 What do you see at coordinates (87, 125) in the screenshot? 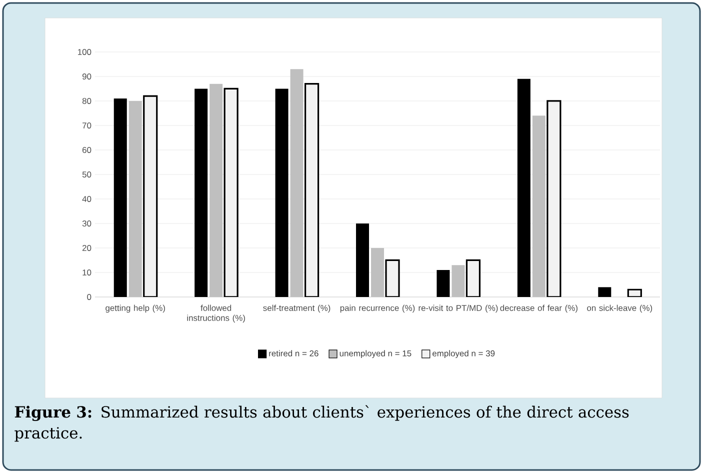
I see `y-tick-label: 70` at bounding box center [87, 125].